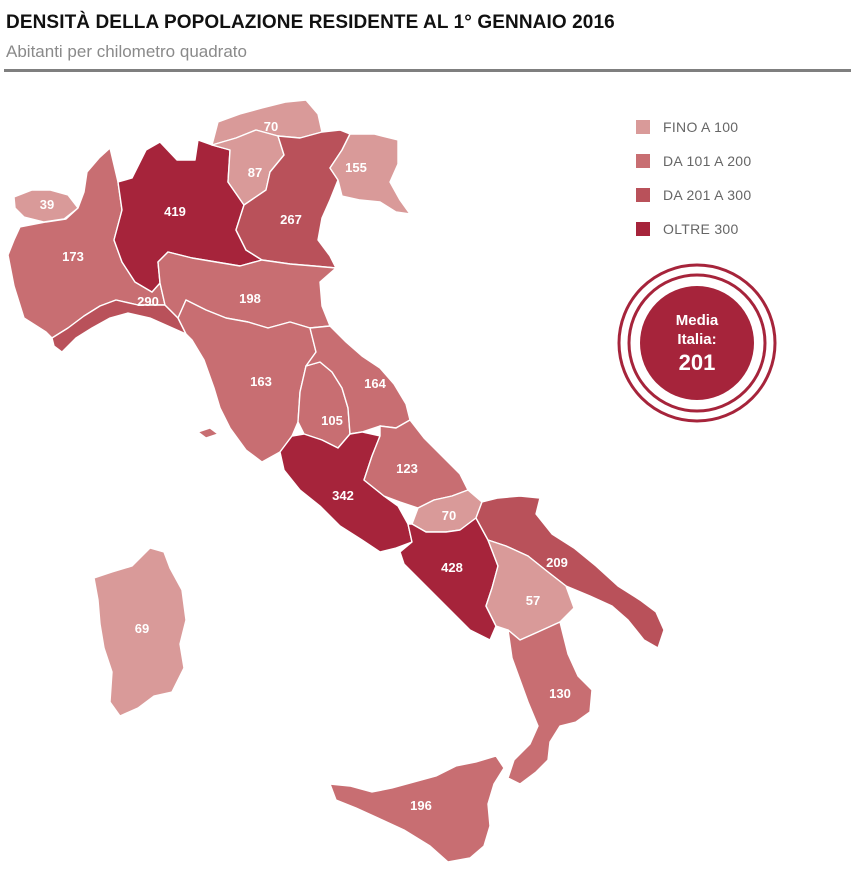  Describe the element at coordinates (560, 693) in the screenshot. I see `region-value-calabria: 130` at that location.